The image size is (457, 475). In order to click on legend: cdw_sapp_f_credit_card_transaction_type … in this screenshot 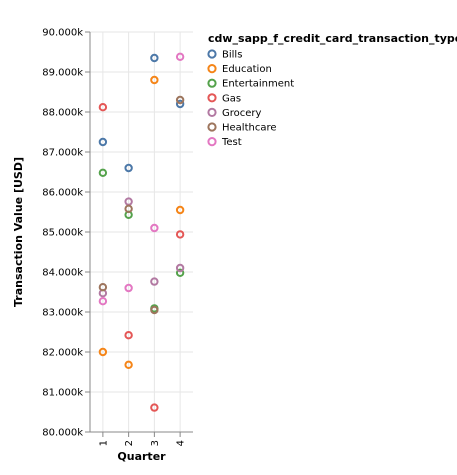, I will do `click(332, 90)`.